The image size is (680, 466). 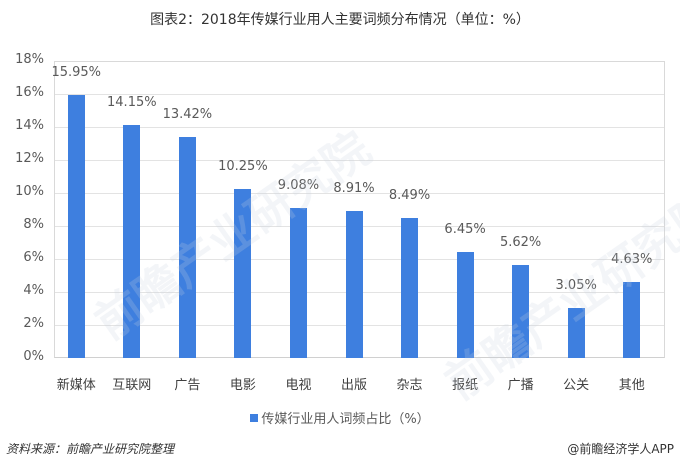 I want to click on y-tick-label: 6%, so click(x=33, y=257).